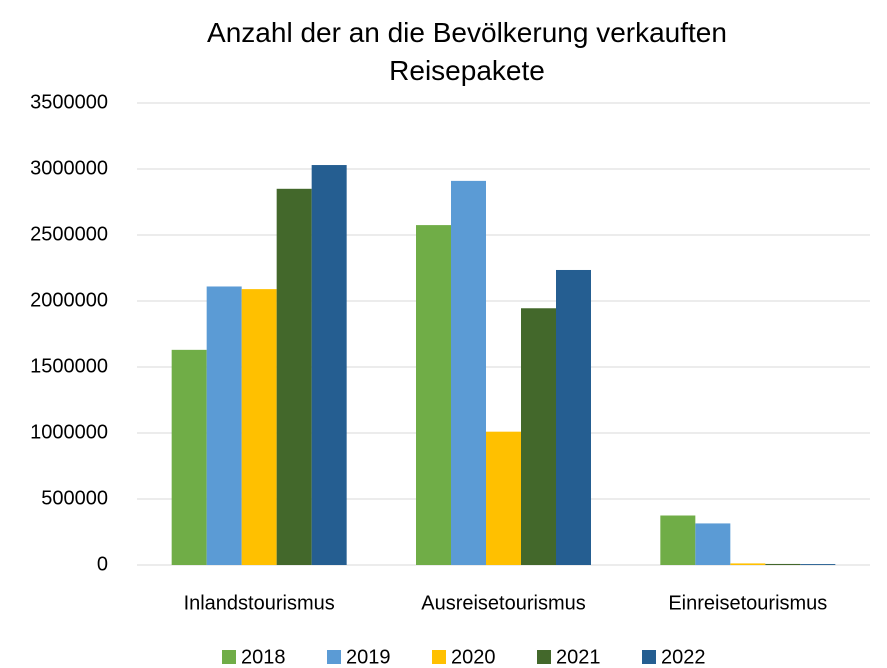 The height and width of the screenshot is (668, 887). What do you see at coordinates (473, 657) in the screenshot?
I see `legend-label: 2020` at bounding box center [473, 657].